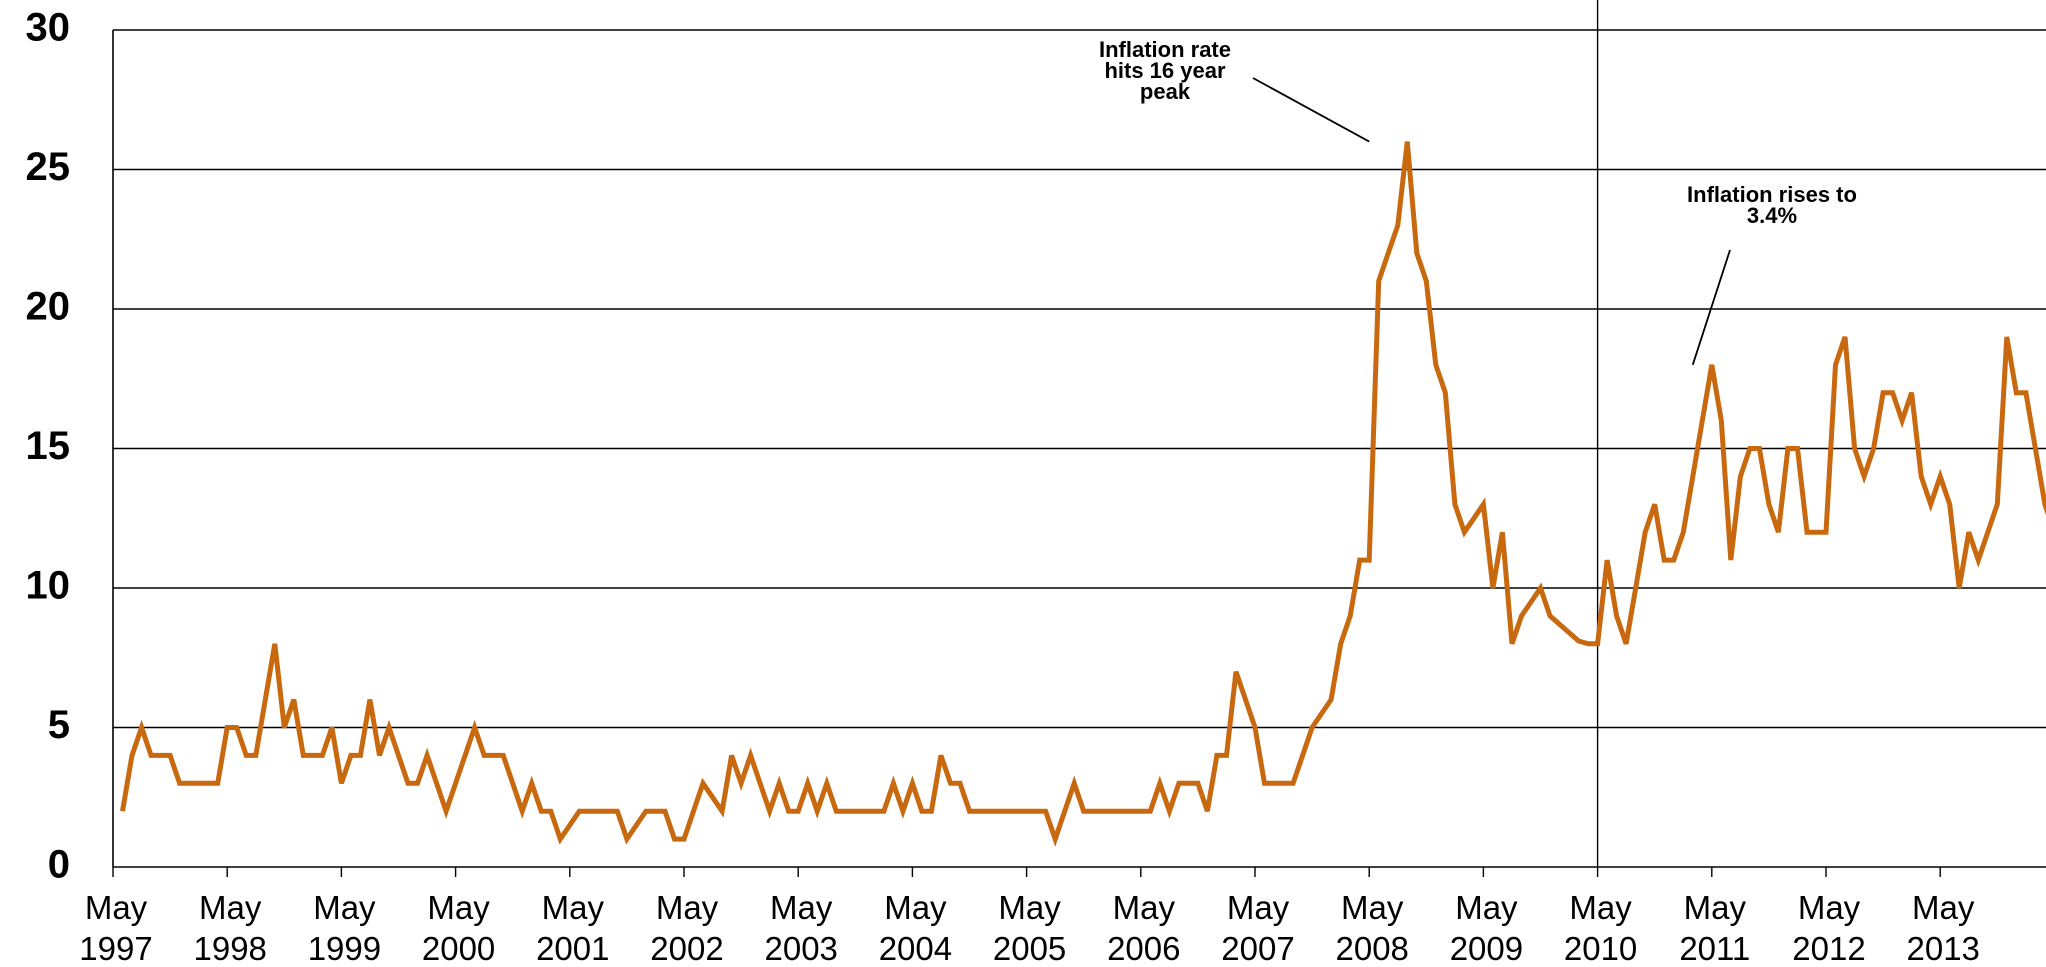  I want to click on y-tick-label-10: 10, so click(48, 586).